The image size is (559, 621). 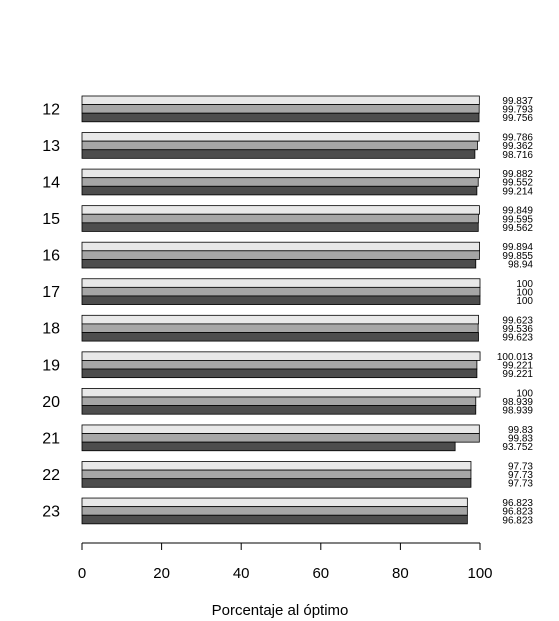 I want to click on data-label: 99.849, so click(x=517, y=211).